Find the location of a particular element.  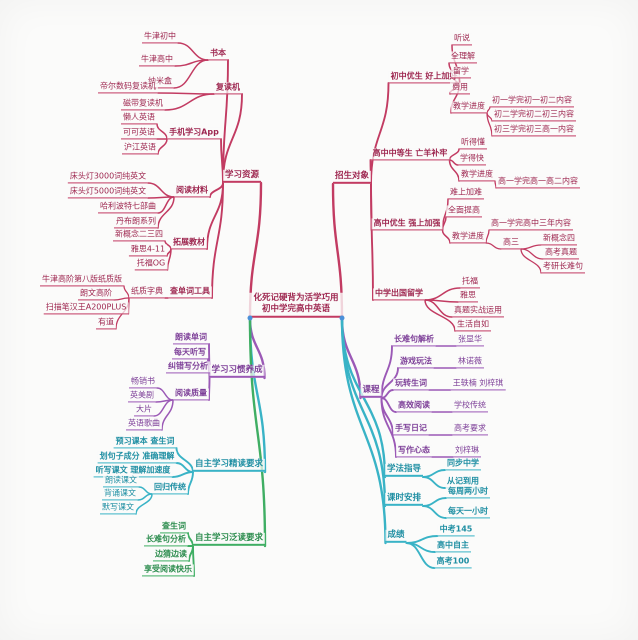

mindmap-node: 每天听写 is located at coordinates (190, 353).